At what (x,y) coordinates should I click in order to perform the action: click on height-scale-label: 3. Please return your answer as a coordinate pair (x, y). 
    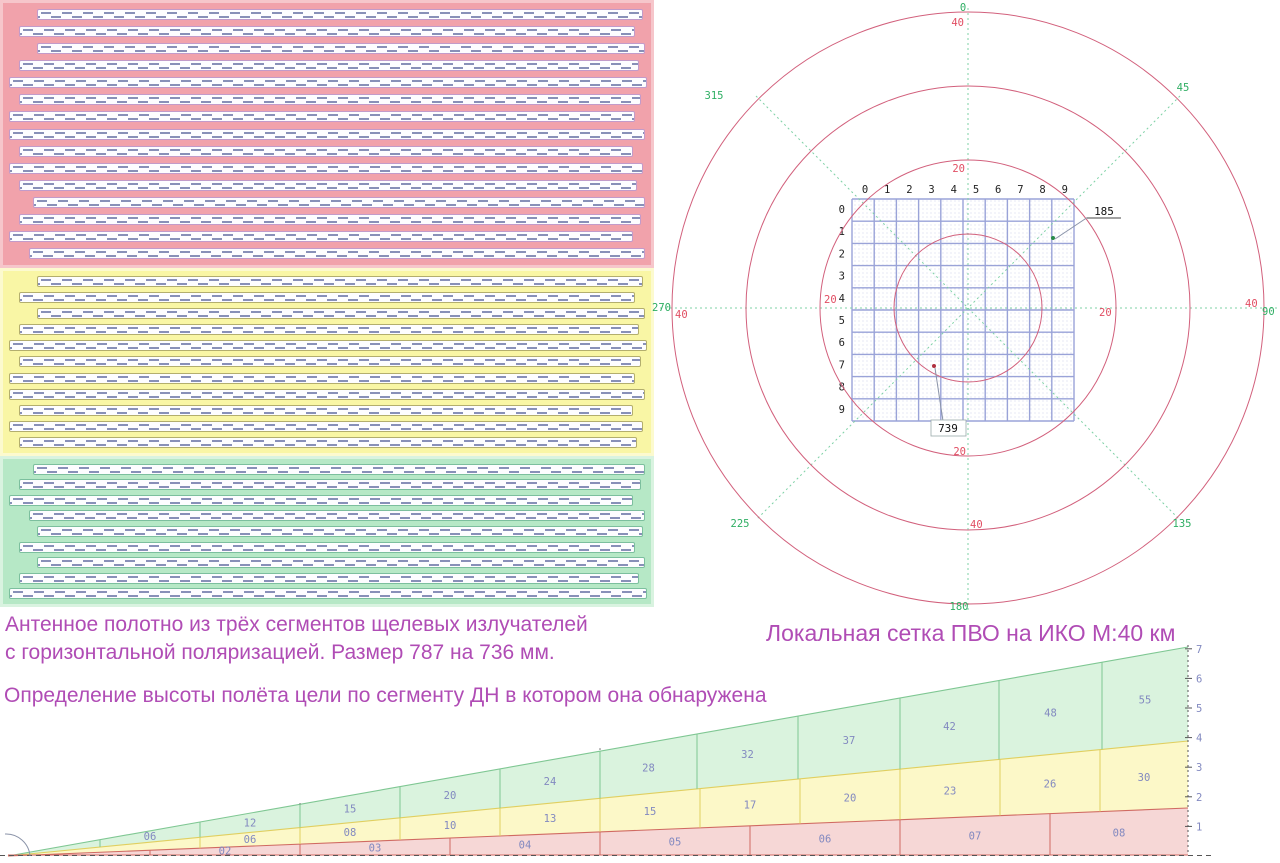
    Looking at the image, I should click on (1199, 768).